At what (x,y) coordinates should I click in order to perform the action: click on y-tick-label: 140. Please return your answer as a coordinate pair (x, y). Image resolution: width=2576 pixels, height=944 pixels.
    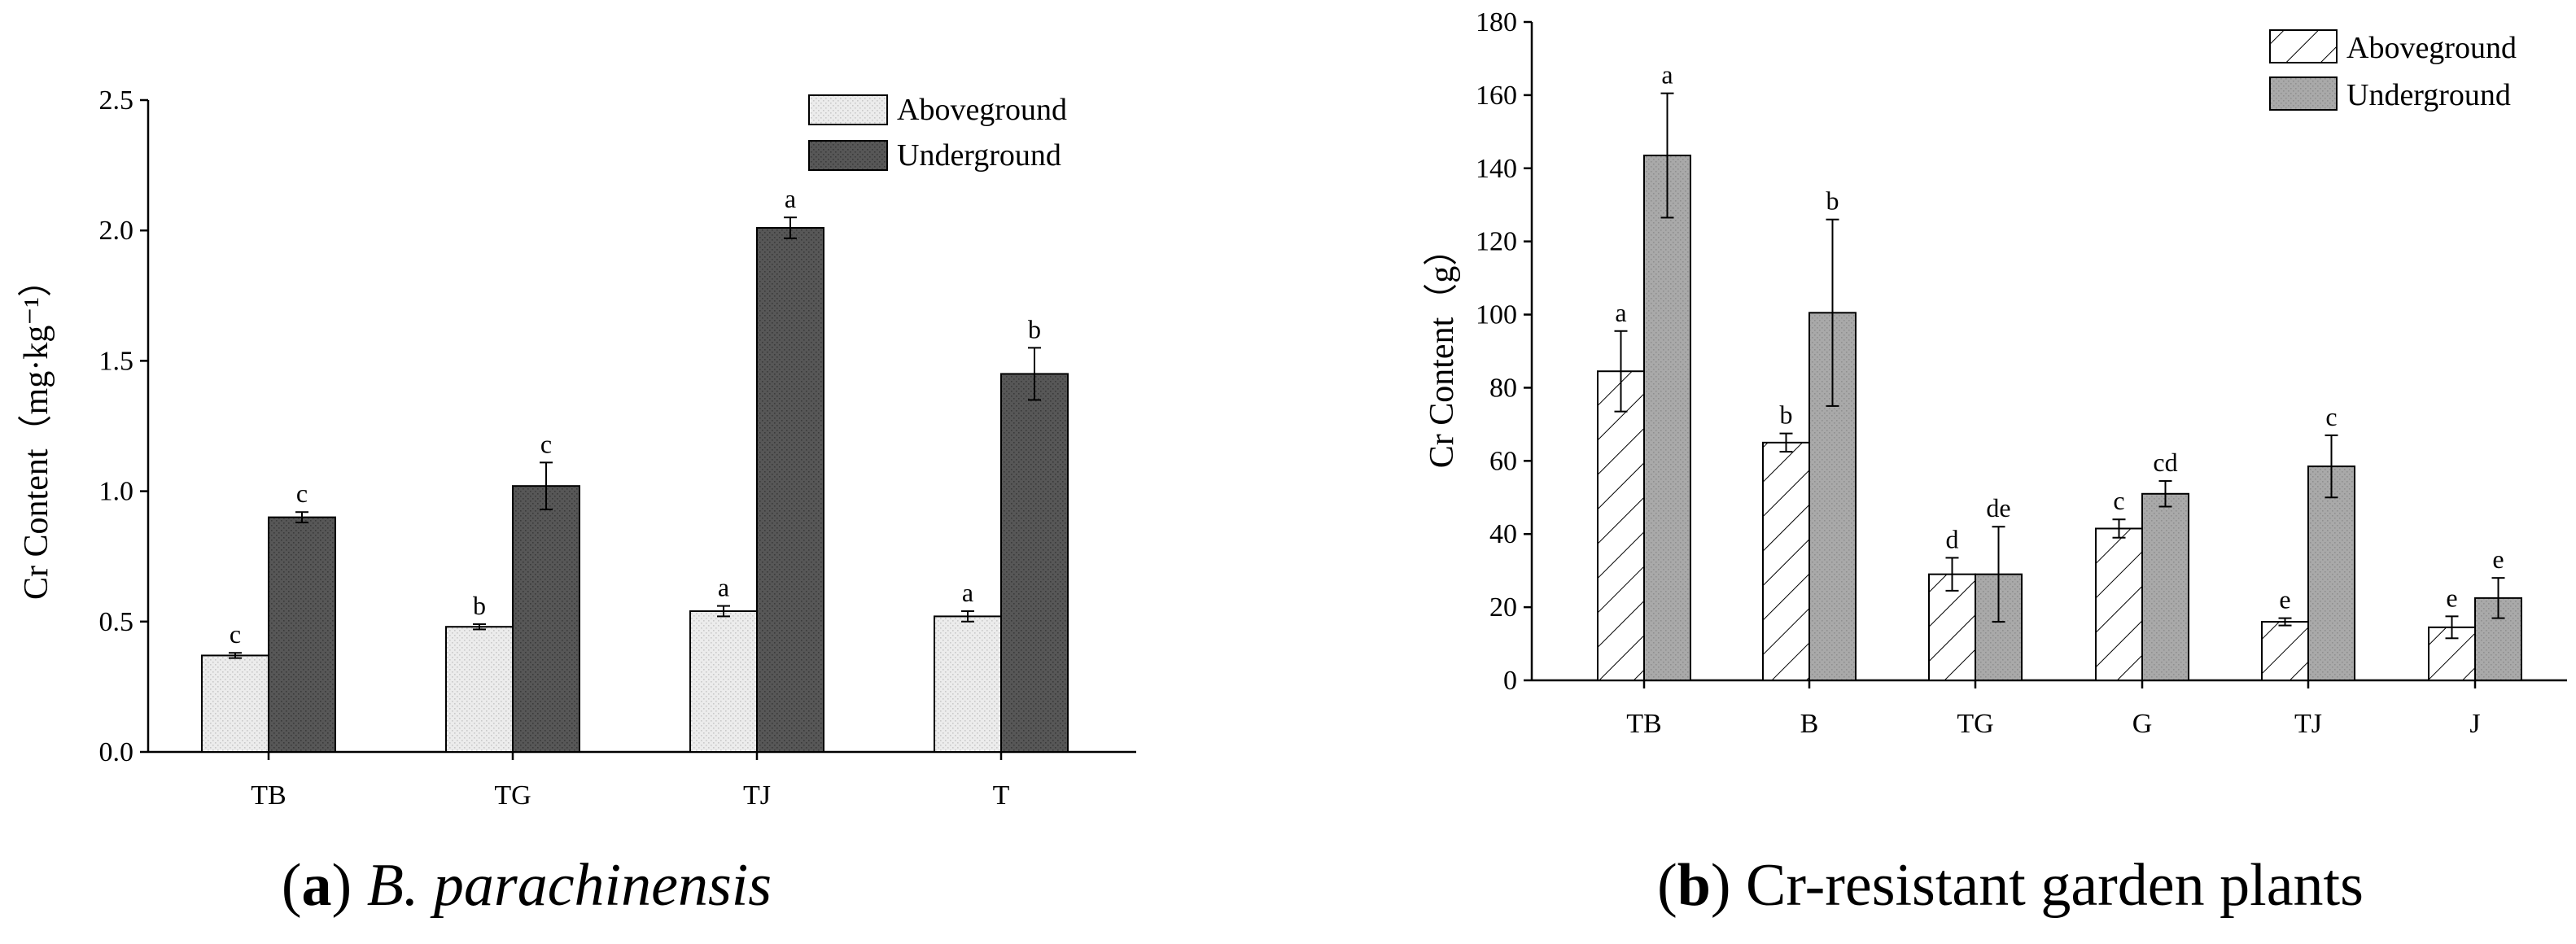
    Looking at the image, I should click on (1496, 169).